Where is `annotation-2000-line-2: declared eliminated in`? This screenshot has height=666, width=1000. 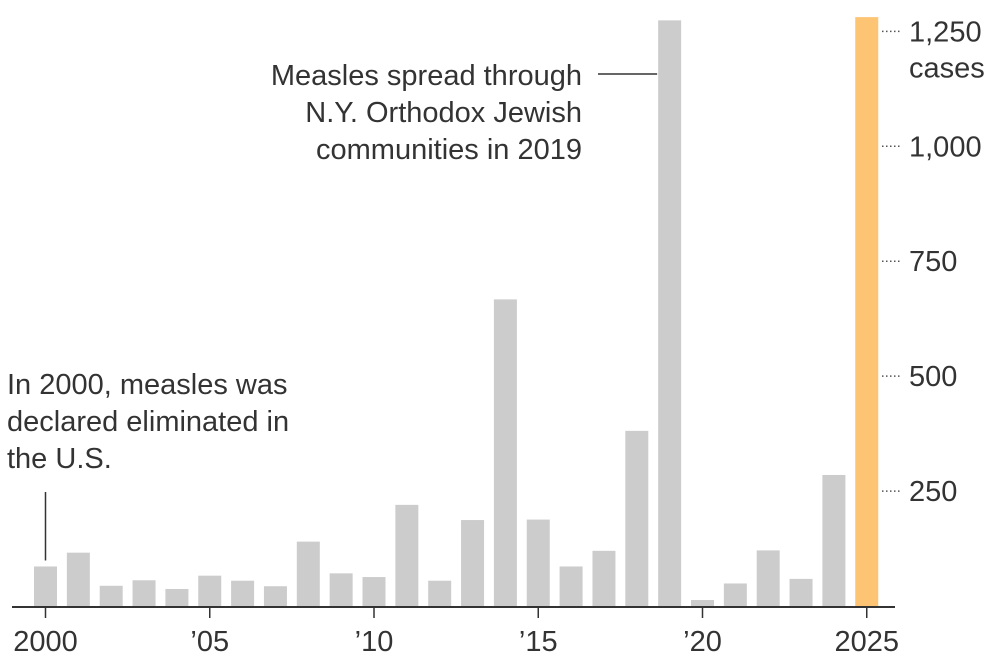
annotation-2000-line-2: declared eliminated in is located at coordinates (148, 422).